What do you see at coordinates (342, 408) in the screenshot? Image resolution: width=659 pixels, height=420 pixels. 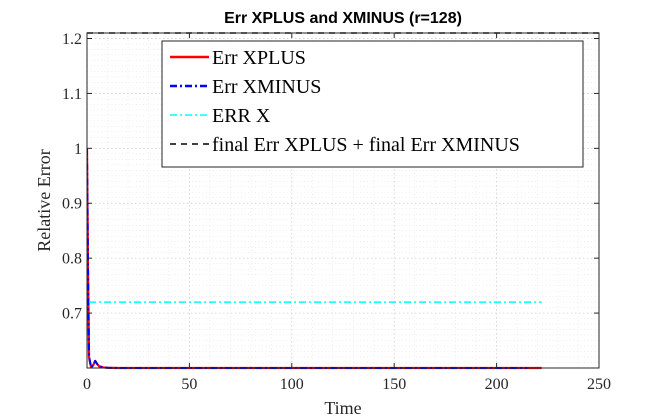 I see `x-axis-label: Time` at bounding box center [342, 408].